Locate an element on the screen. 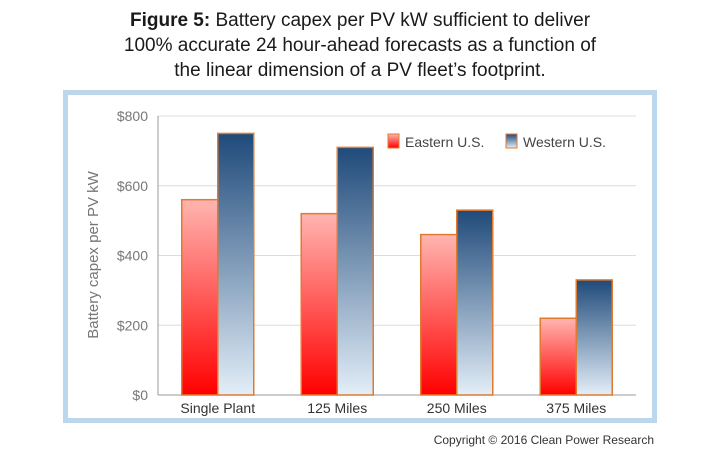 The image size is (720, 464). y-axis-label: Battery capex per PV kW is located at coordinates (93, 254).